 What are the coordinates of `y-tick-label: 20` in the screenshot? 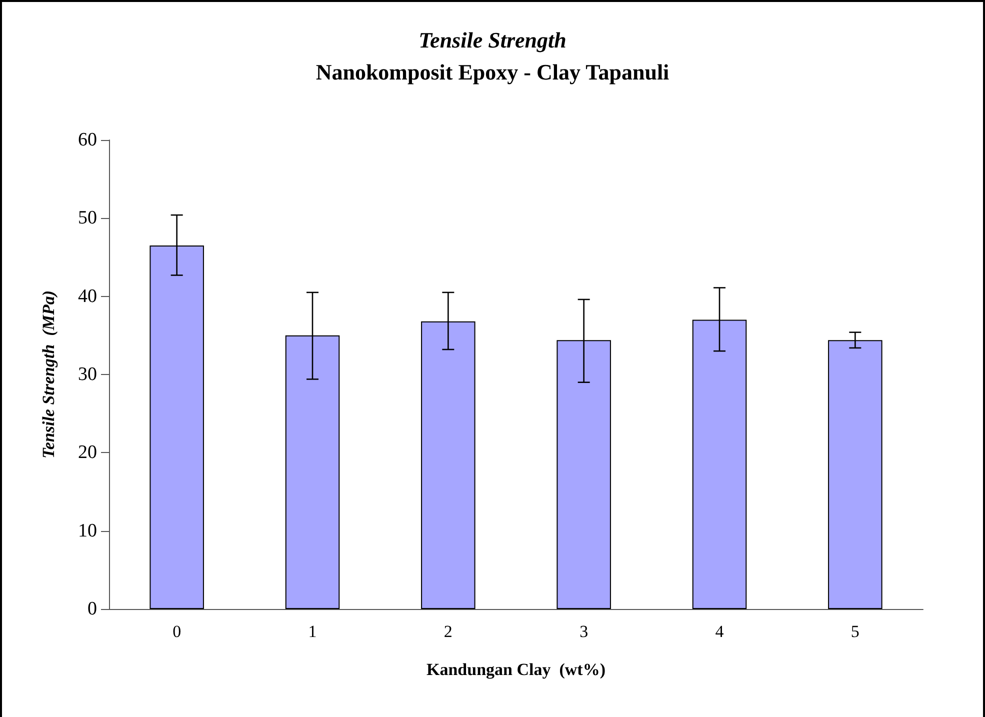 It's located at (87, 453).